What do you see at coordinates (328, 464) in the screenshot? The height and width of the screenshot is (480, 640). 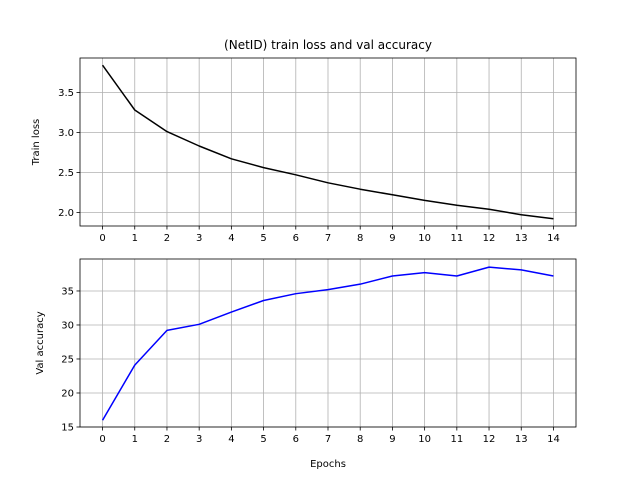 I see `x-axis-label: Epochs` at bounding box center [328, 464].